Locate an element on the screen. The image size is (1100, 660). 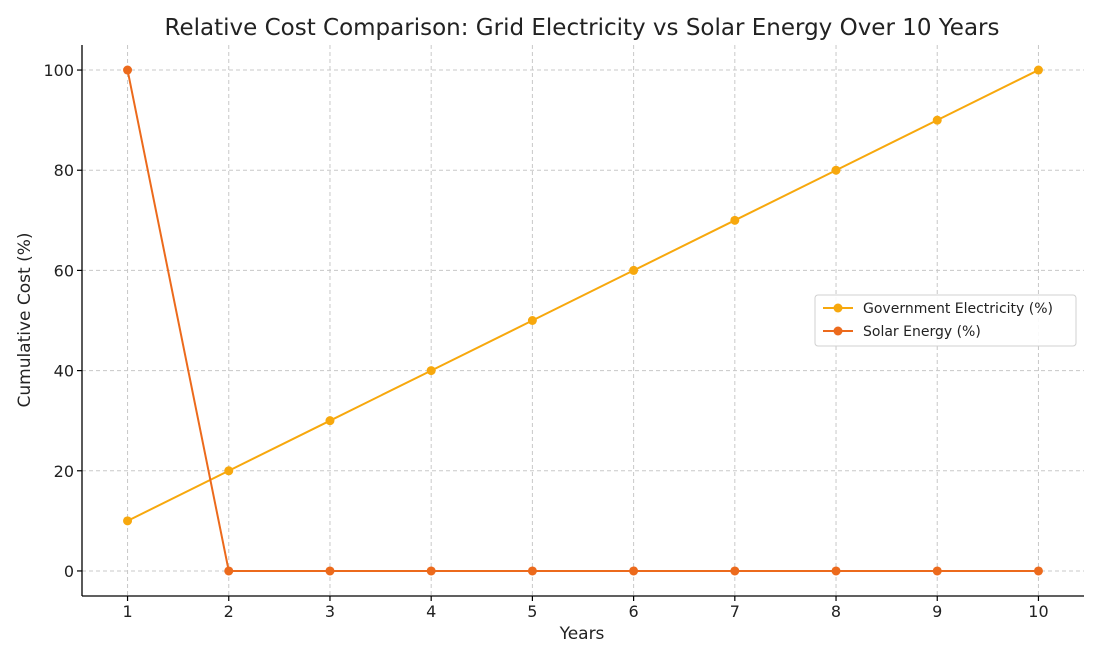
x-tick-label-5: 5 is located at coordinates (532, 611).